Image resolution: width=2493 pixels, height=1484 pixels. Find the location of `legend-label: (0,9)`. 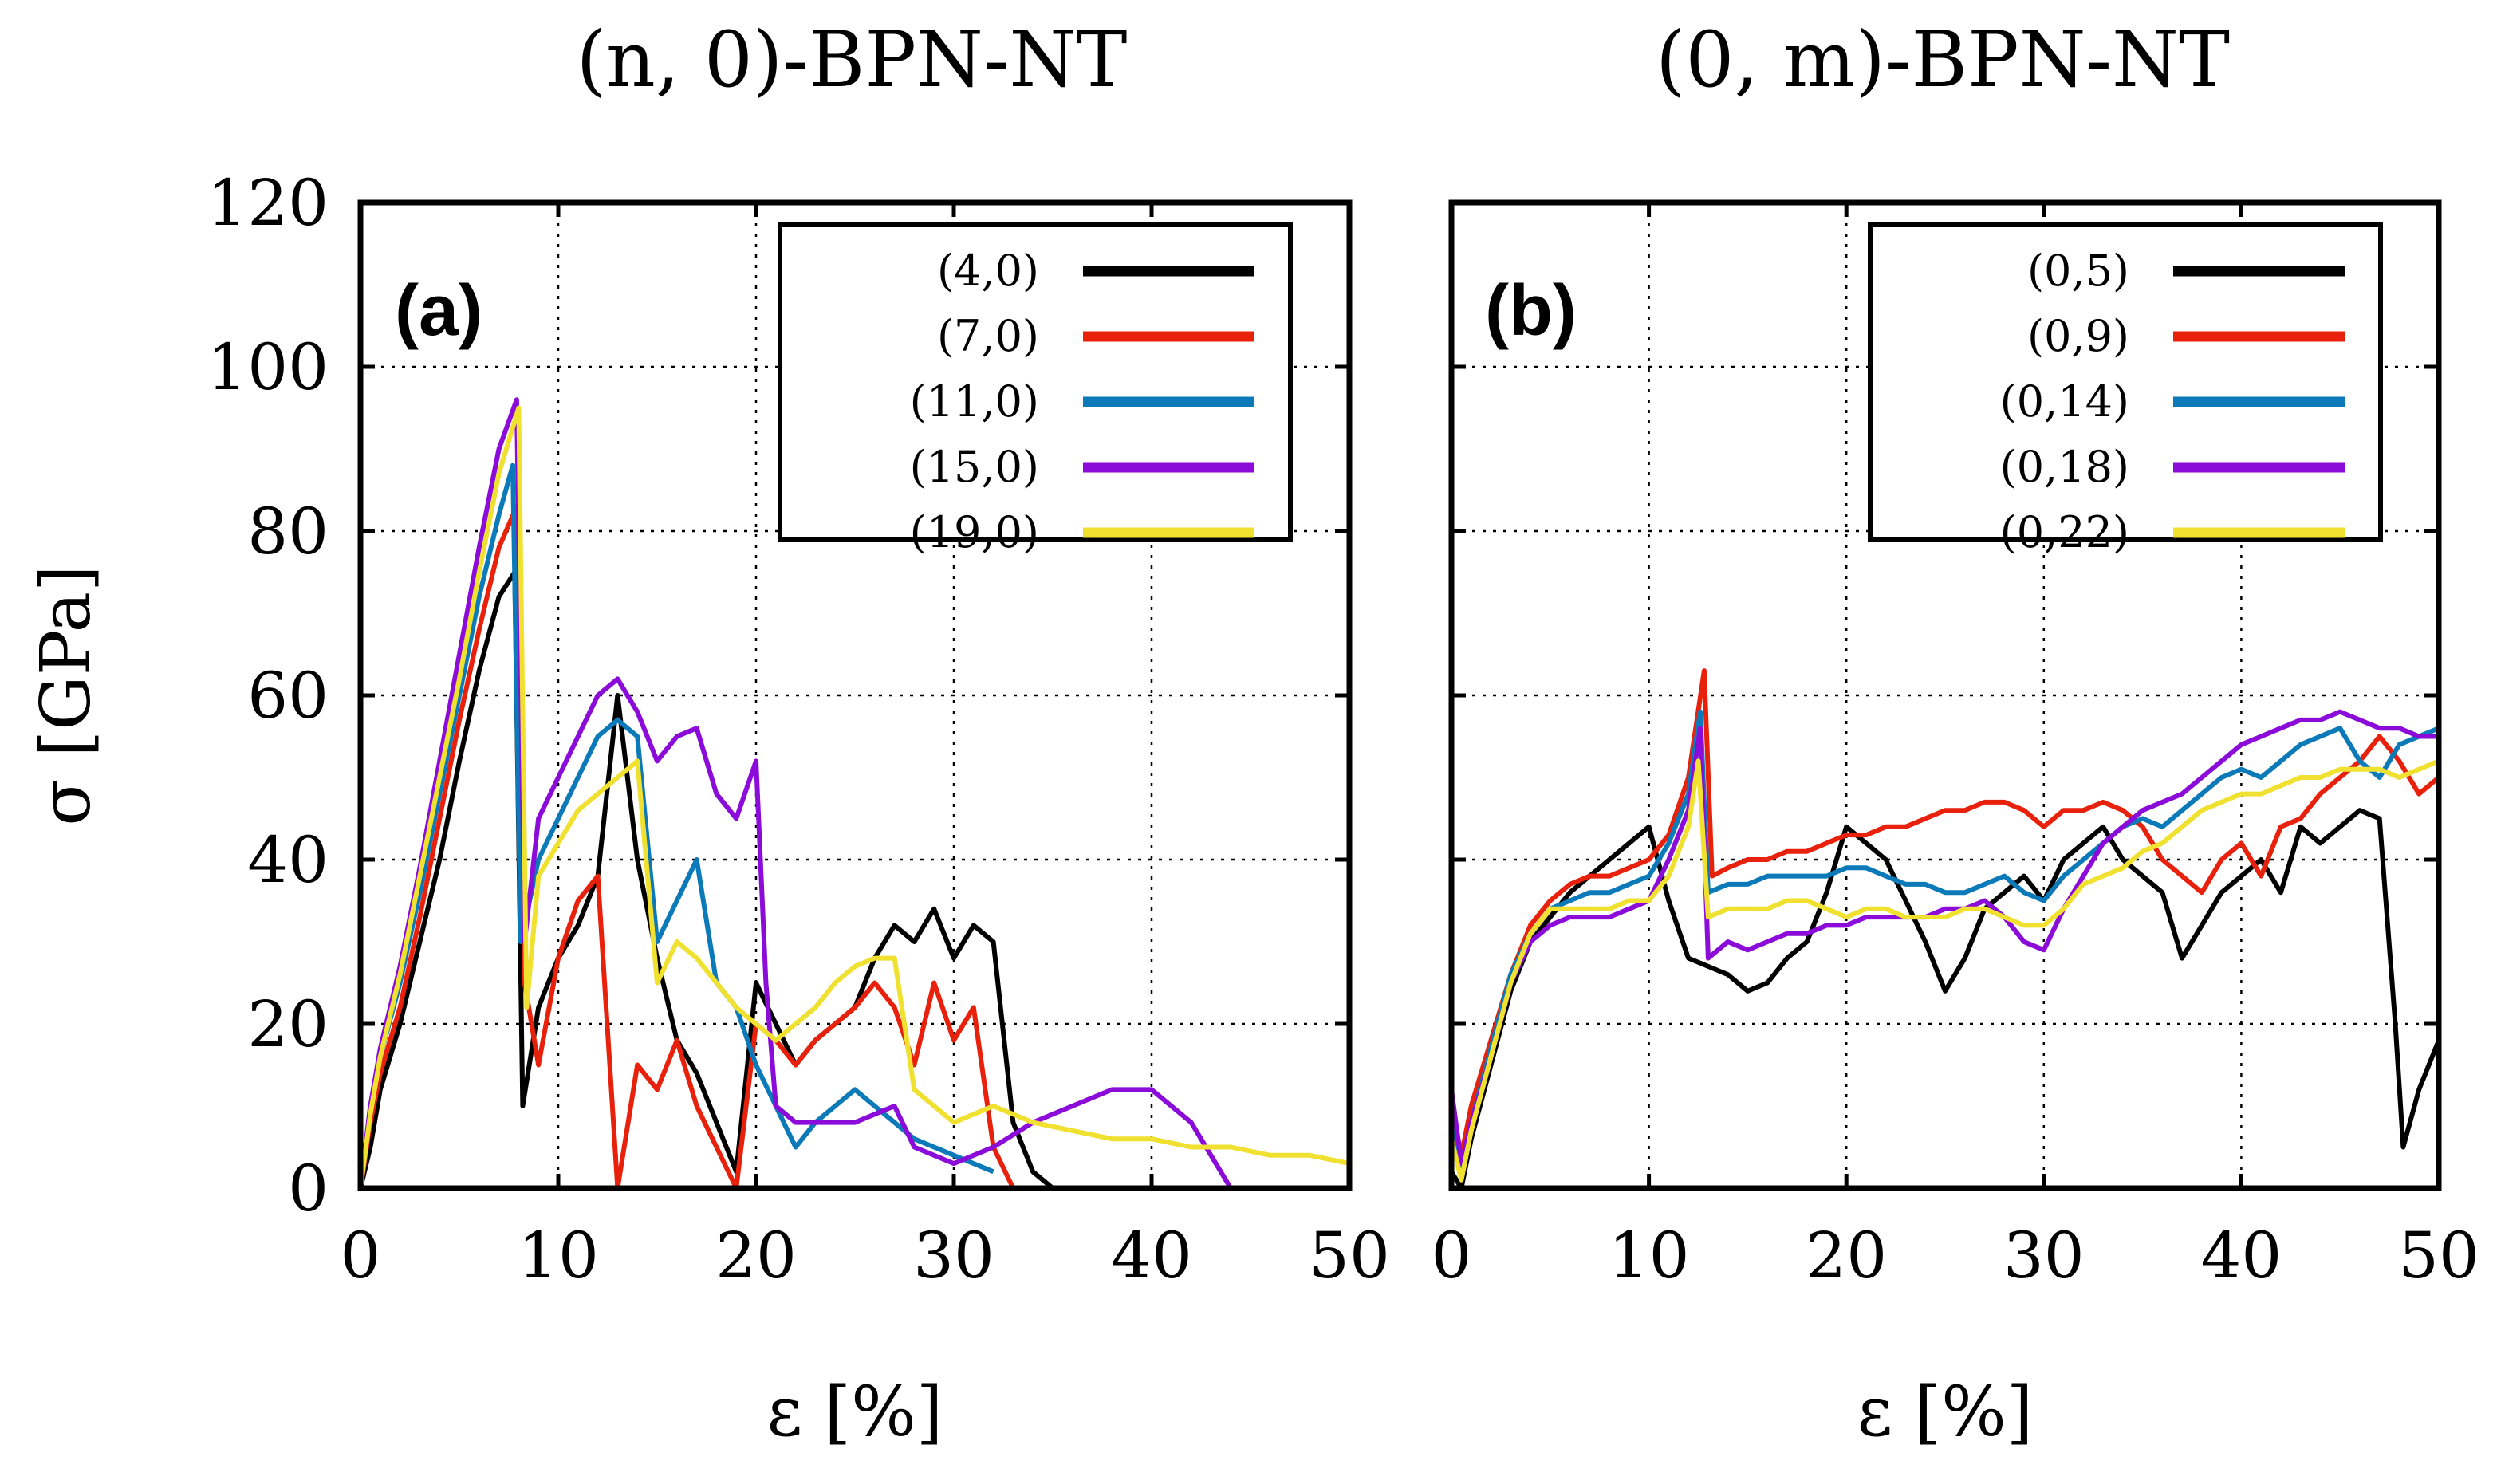

legend-label: (0,9) is located at coordinates (2078, 336).